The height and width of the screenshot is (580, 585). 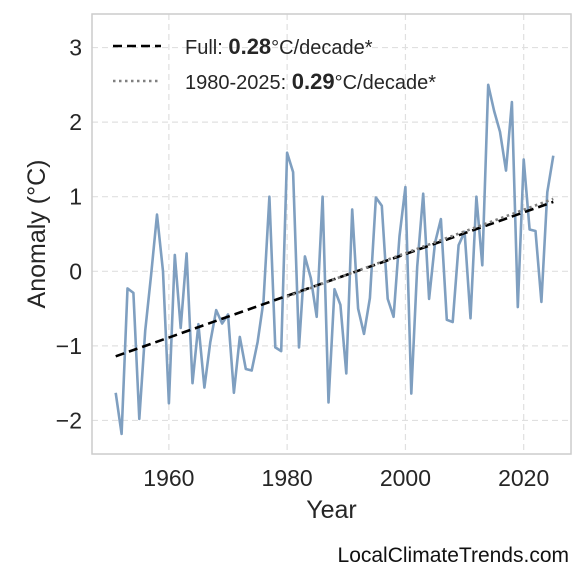 What do you see at coordinates (346, 478) in the screenshot?
I see `x-axis: 1960 1980 2000 2020` at bounding box center [346, 478].